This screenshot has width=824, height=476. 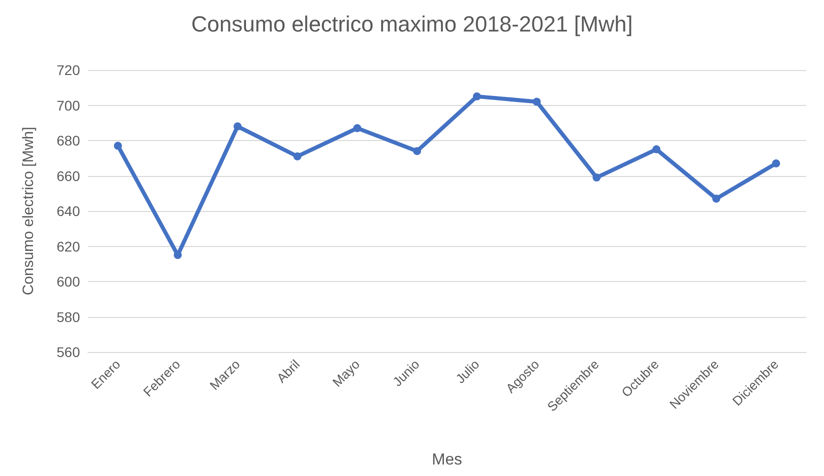 I want to click on y-tick-label: 640, so click(x=68, y=211).